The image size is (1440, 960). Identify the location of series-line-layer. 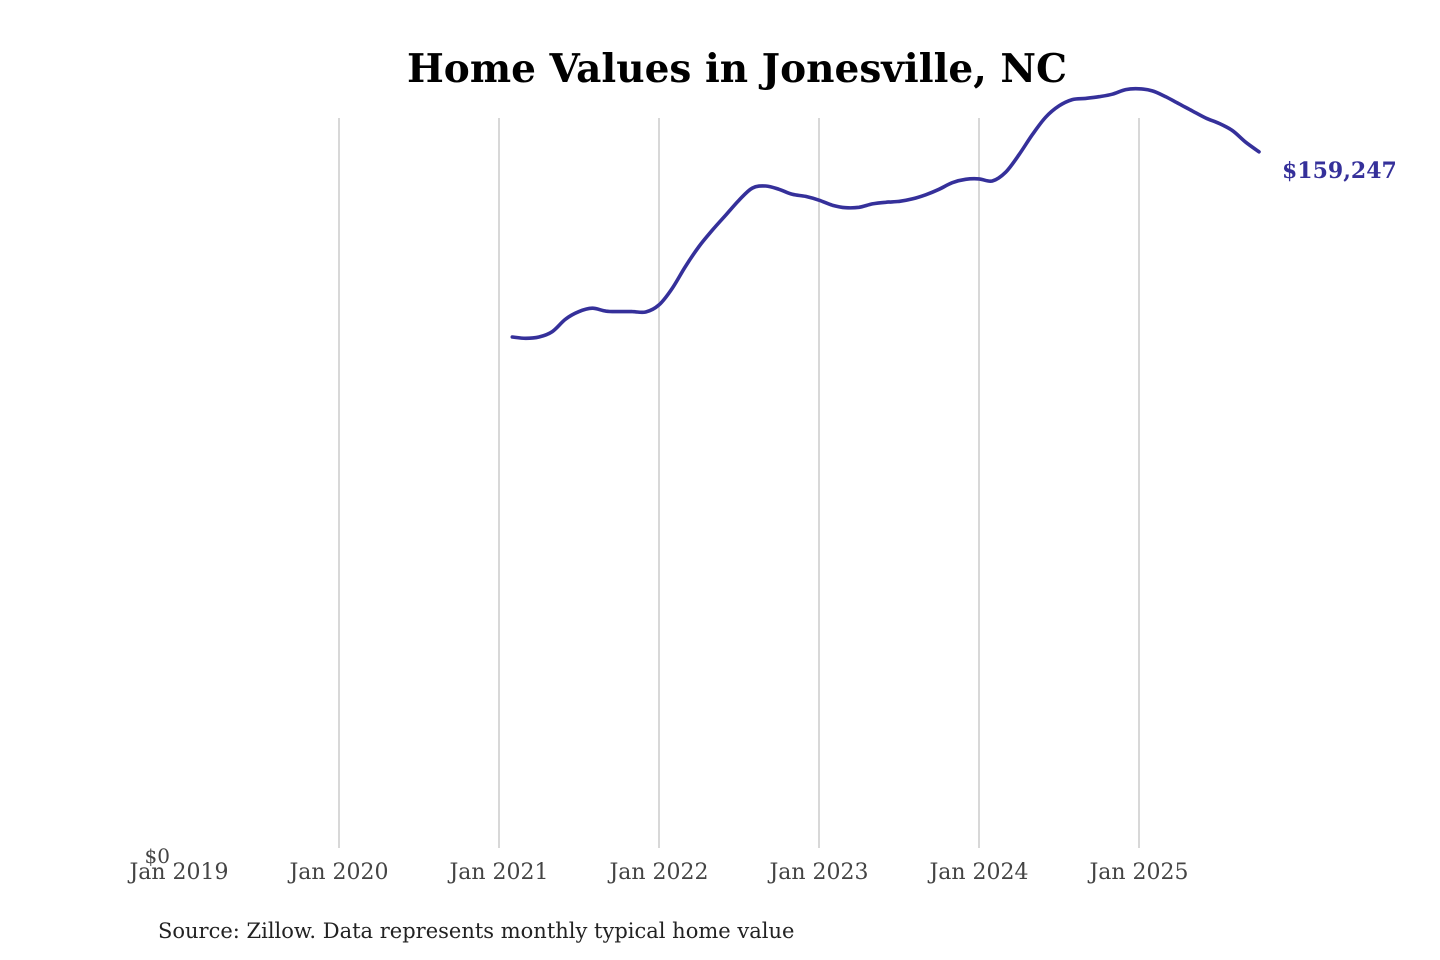
(885, 213).